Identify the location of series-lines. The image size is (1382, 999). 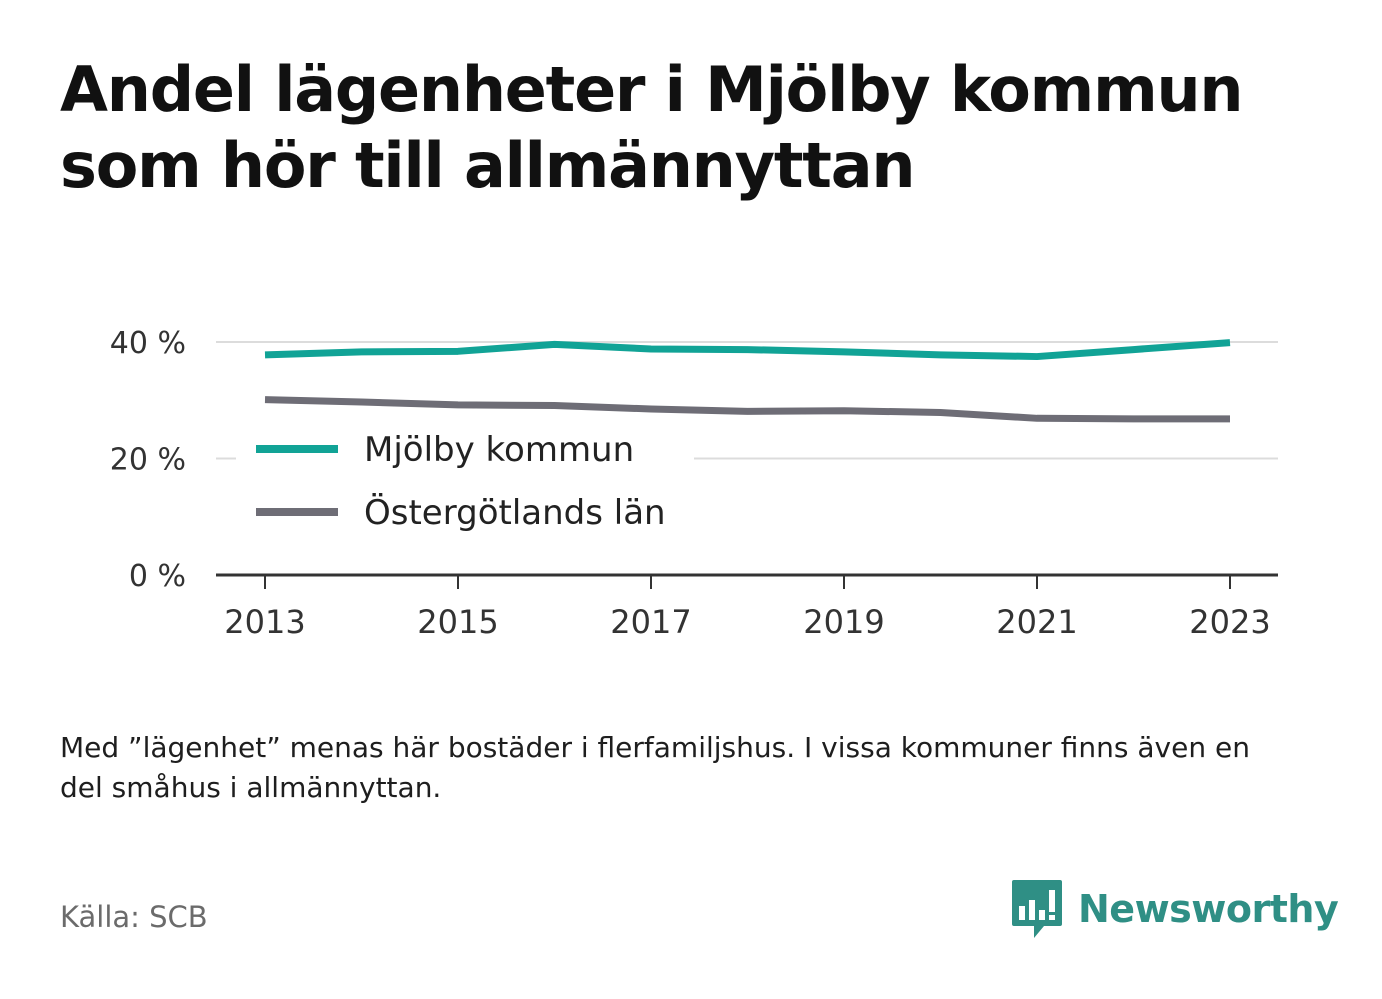
(747, 381).